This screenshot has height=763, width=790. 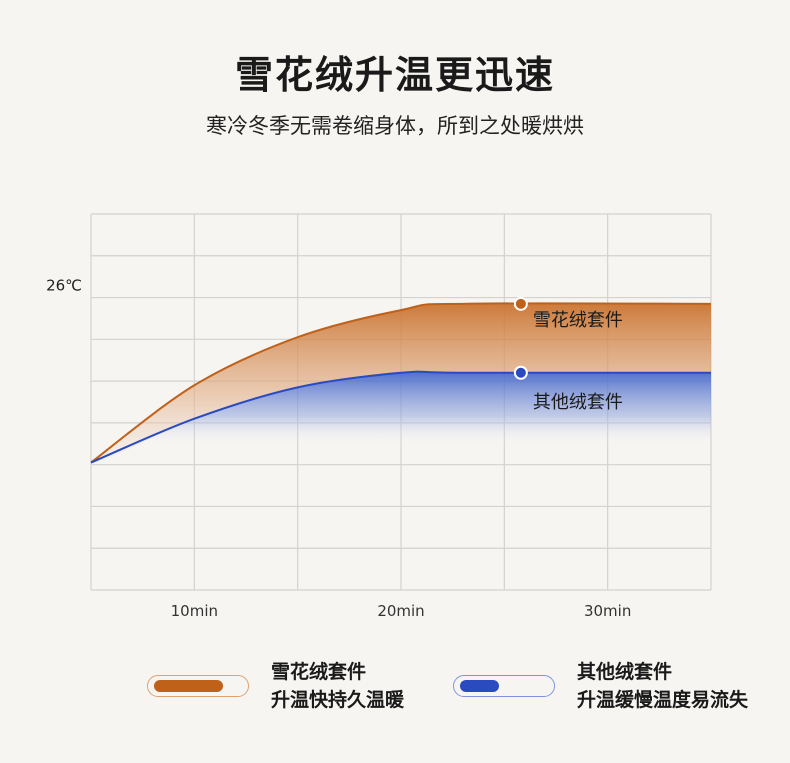 What do you see at coordinates (625, 672) in the screenshot?
I see `legend-name: 其他绒套件` at bounding box center [625, 672].